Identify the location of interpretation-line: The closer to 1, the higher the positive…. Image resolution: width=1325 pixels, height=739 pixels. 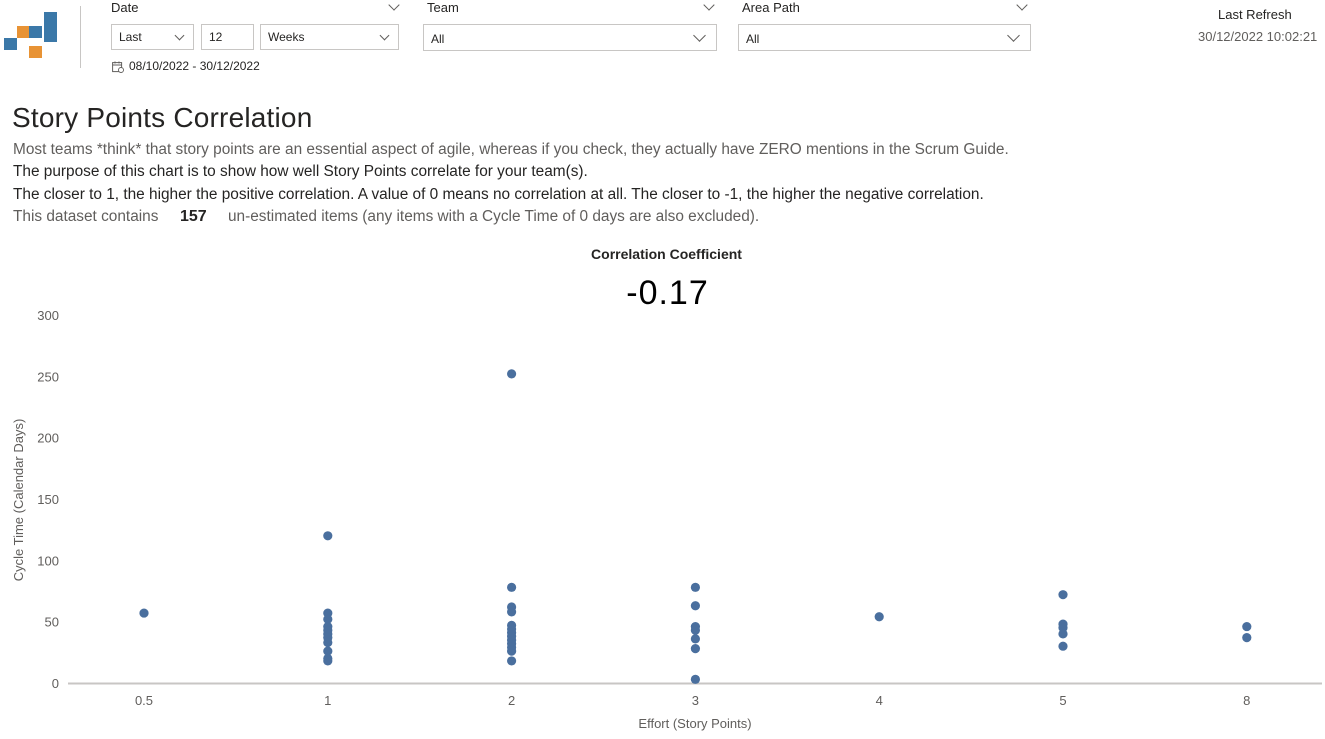
(498, 194).